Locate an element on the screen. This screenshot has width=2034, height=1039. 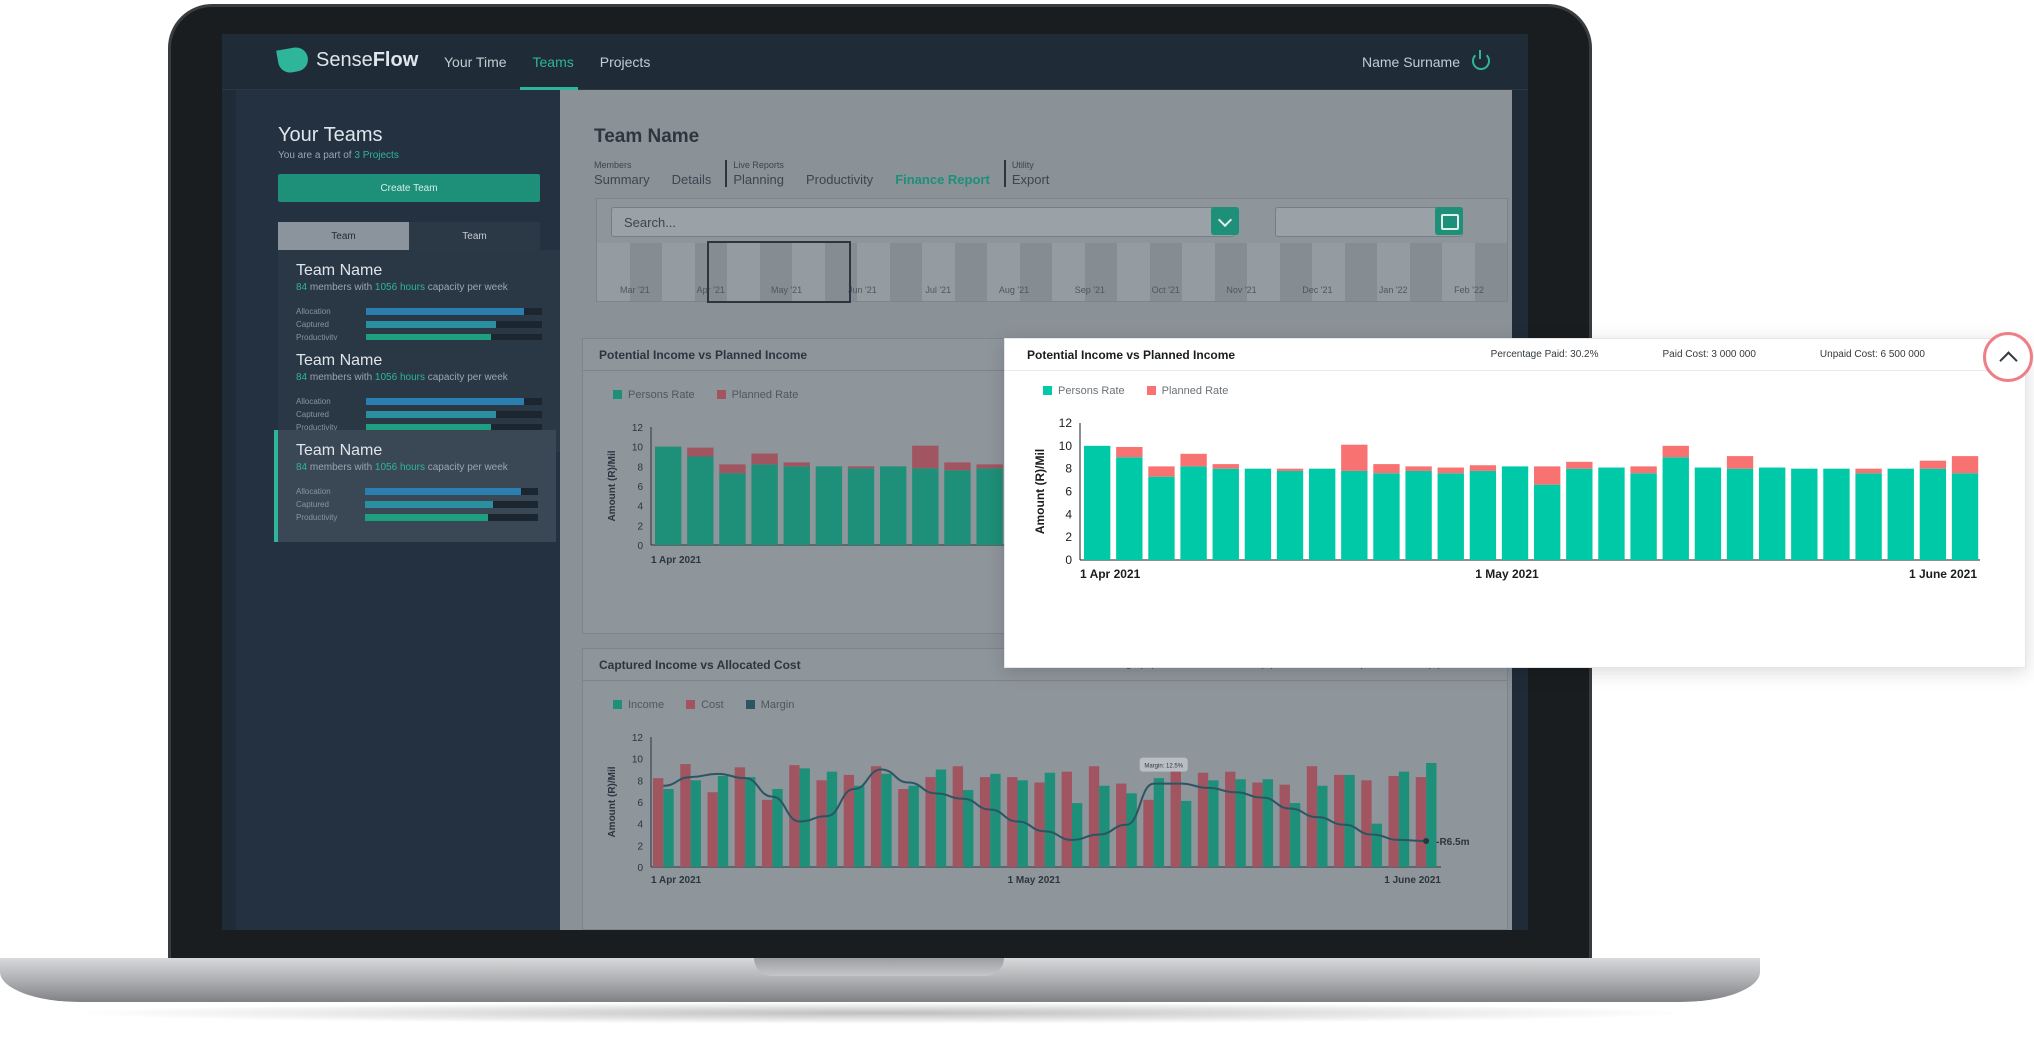
logo: SenseFlow is located at coordinates (347, 60).